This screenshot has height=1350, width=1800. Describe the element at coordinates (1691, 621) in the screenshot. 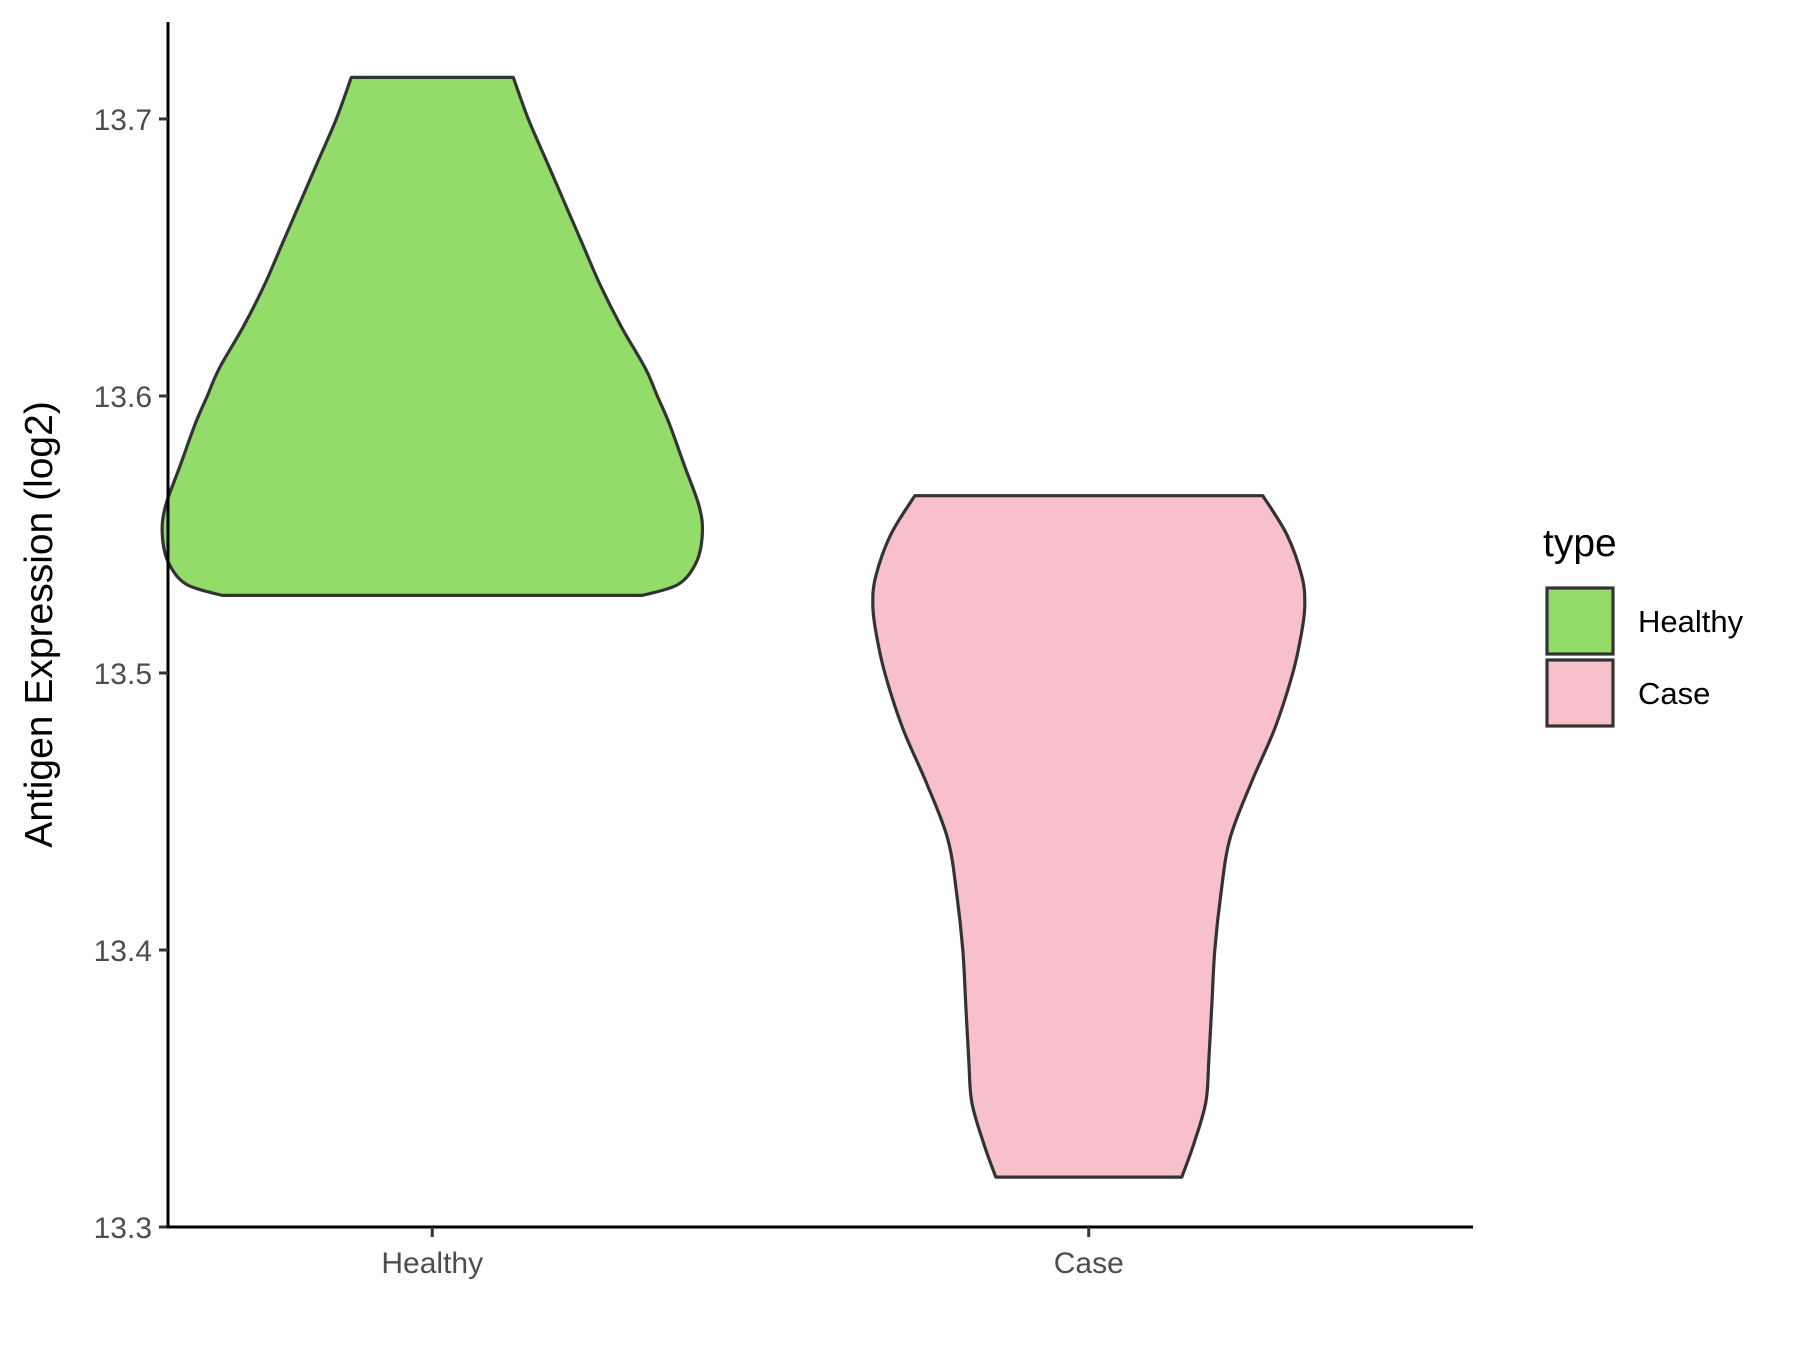

I see `legend-label-healthy: Healthy` at that location.